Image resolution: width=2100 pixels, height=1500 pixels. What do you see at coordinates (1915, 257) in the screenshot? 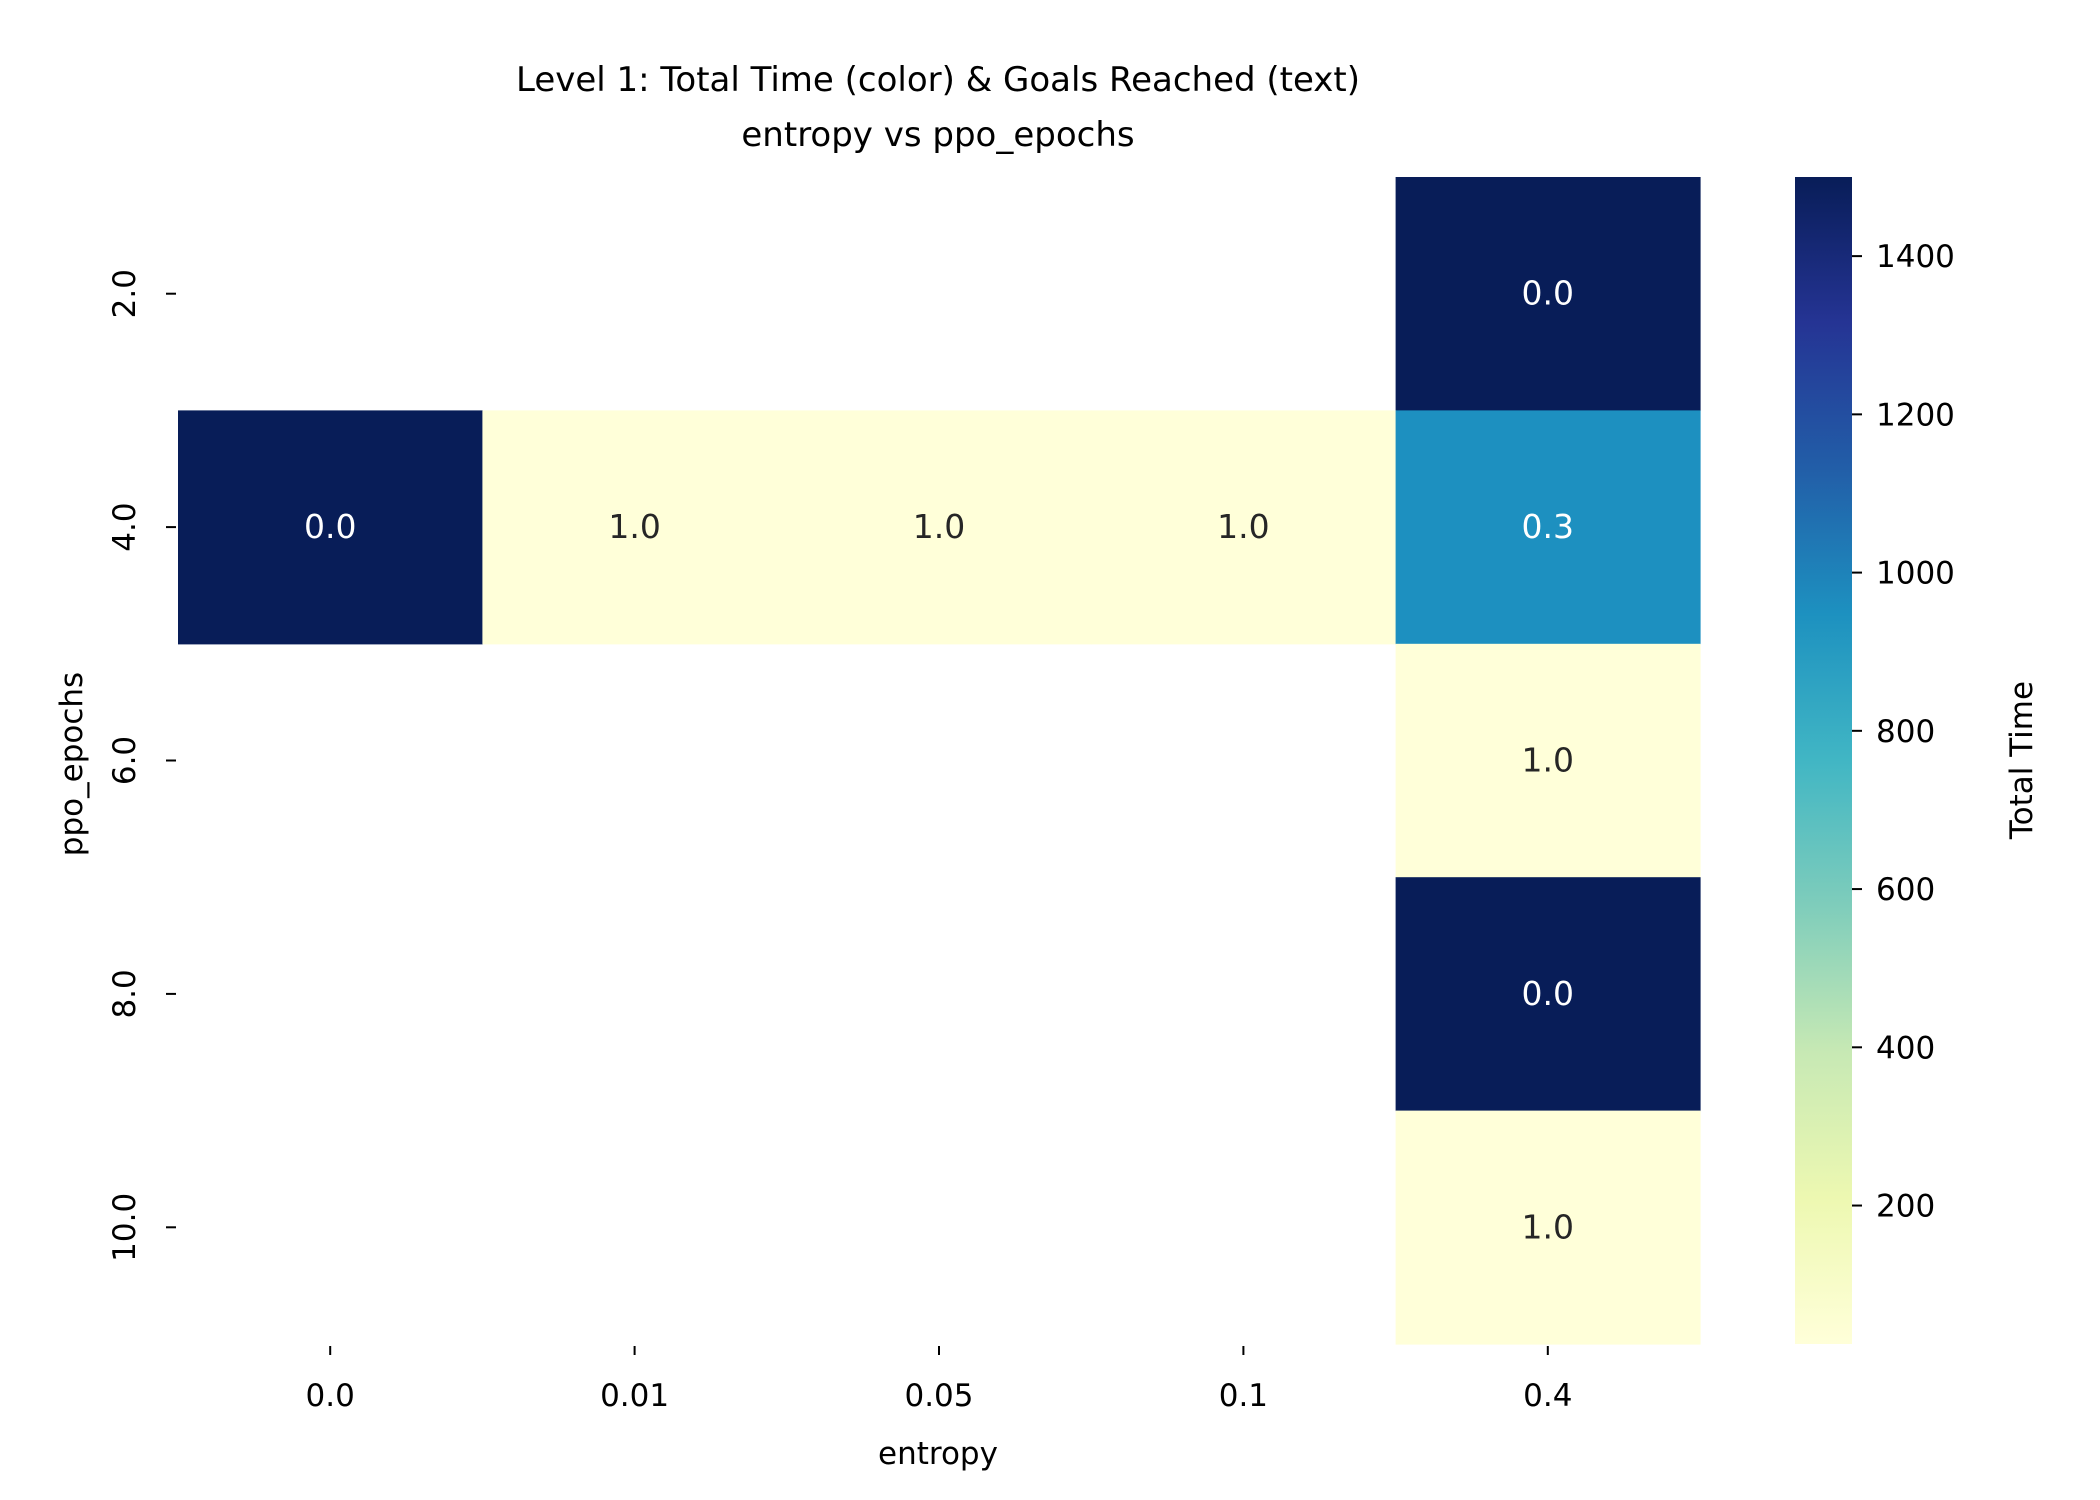
I see `colorbar-tick-label: 1400` at bounding box center [1915, 257].